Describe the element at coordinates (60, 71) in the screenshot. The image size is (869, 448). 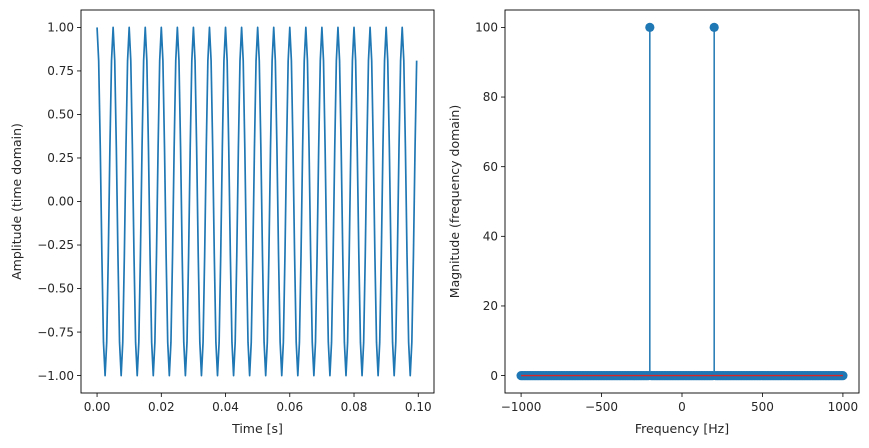
I see `y-tick-label: 0.75` at that location.